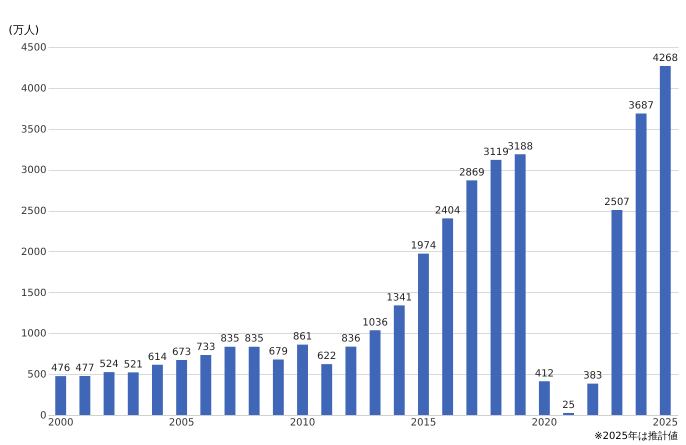 The width and height of the screenshot is (686, 445). What do you see at coordinates (447, 210) in the screenshot?
I see `data-label: 2404` at bounding box center [447, 210].